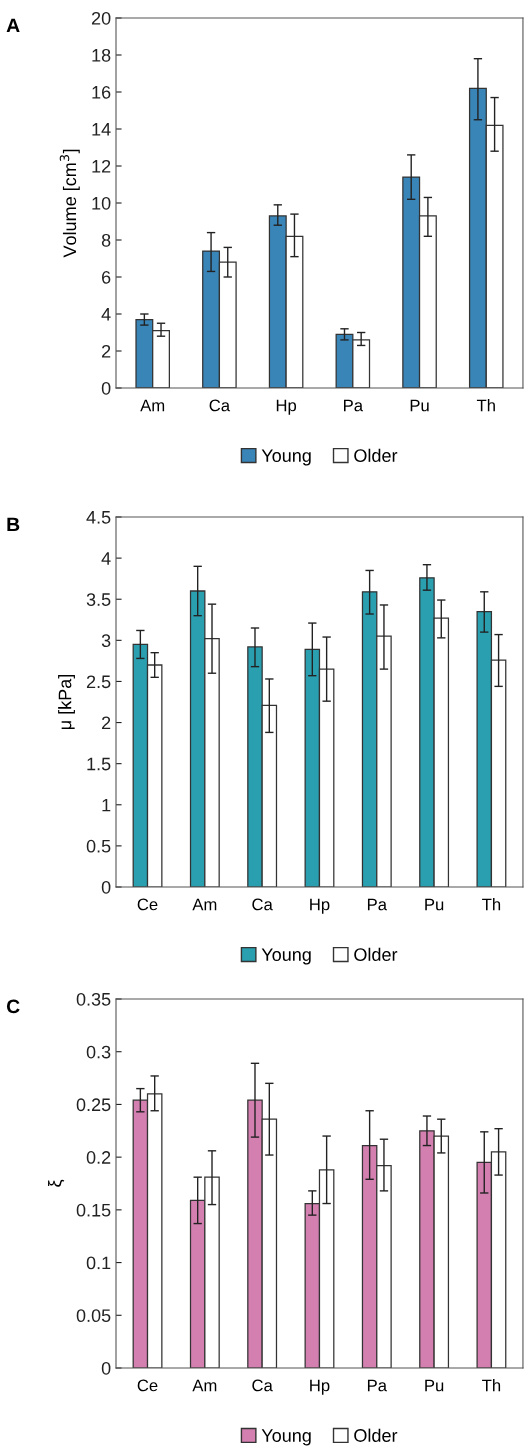 The height and width of the screenshot is (1455, 524). Describe the element at coordinates (98, 1157) in the screenshot. I see `y-tick-label: 0.2` at that location.